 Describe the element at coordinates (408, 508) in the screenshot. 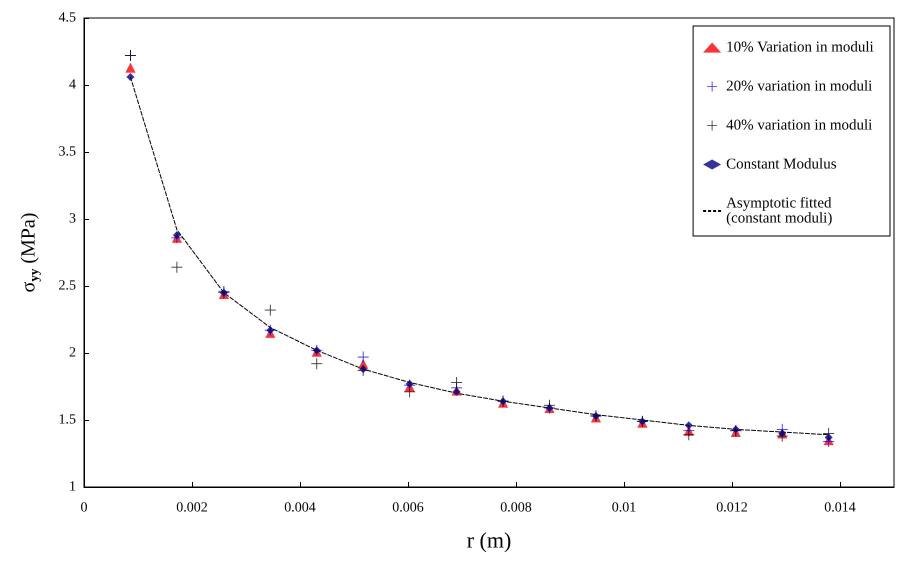

I see `x-tick-label: 0.006` at that location.